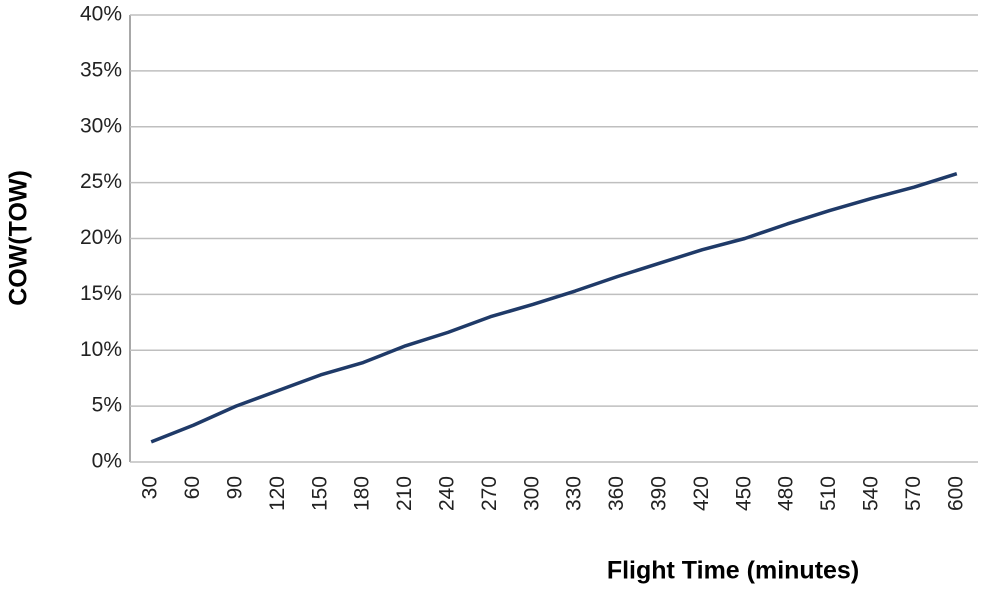  I want to click on y-tick-label: 15%, so click(101, 293).